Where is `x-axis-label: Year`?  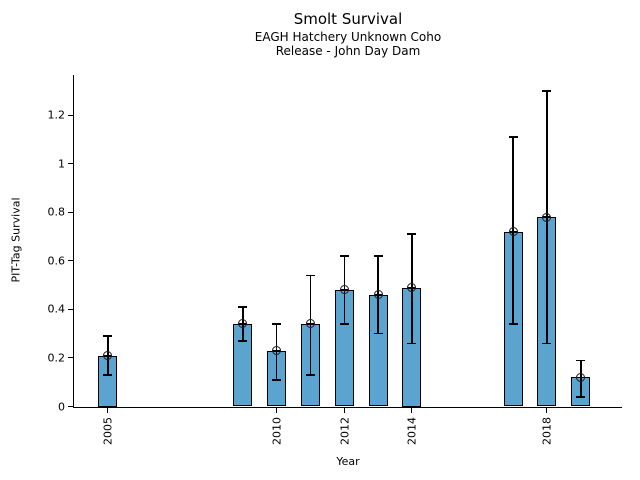 x-axis-label: Year is located at coordinates (348, 461).